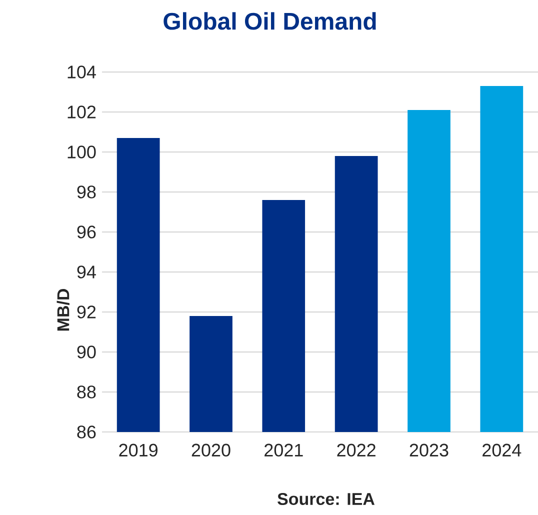 The height and width of the screenshot is (515, 538). I want to click on y-tick-label: 88, so click(86, 392).